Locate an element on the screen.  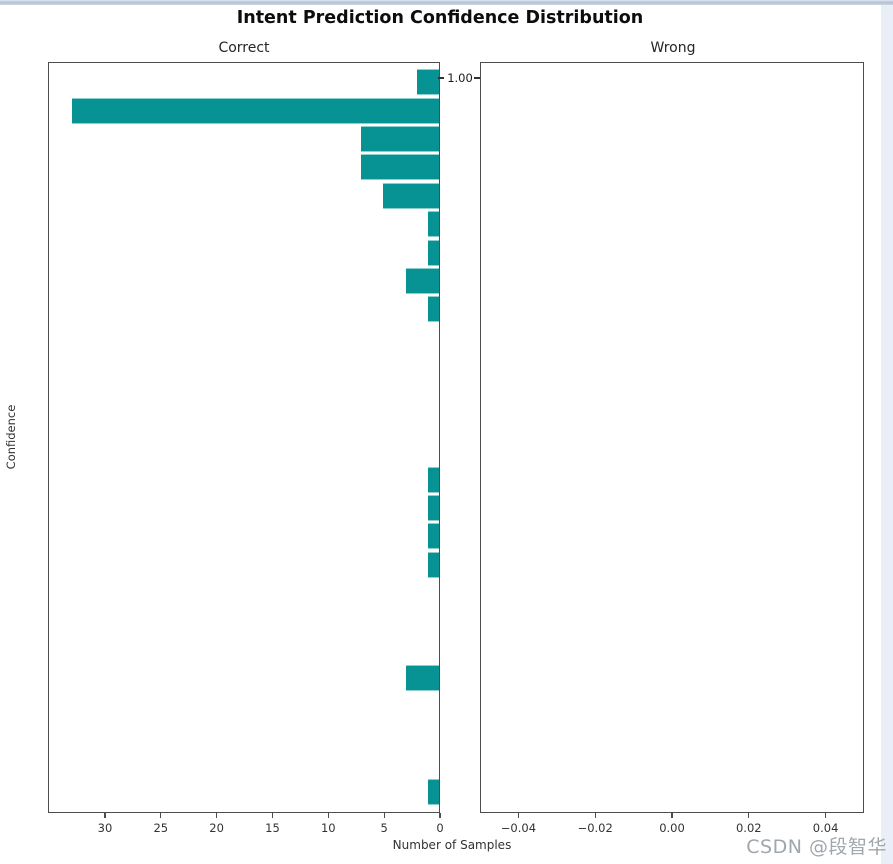
wrong-xtick-label: 0.00 is located at coordinates (672, 828).